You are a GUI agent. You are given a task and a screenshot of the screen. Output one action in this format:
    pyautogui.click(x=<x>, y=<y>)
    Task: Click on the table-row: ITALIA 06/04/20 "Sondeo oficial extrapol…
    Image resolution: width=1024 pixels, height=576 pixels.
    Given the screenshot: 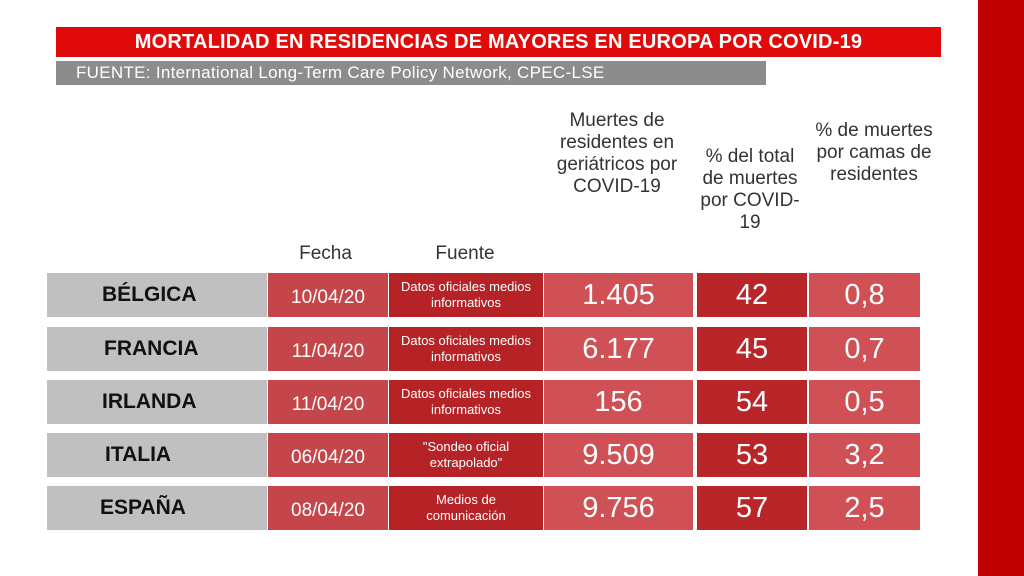 What is the action you would take?
    pyautogui.click(x=483, y=455)
    